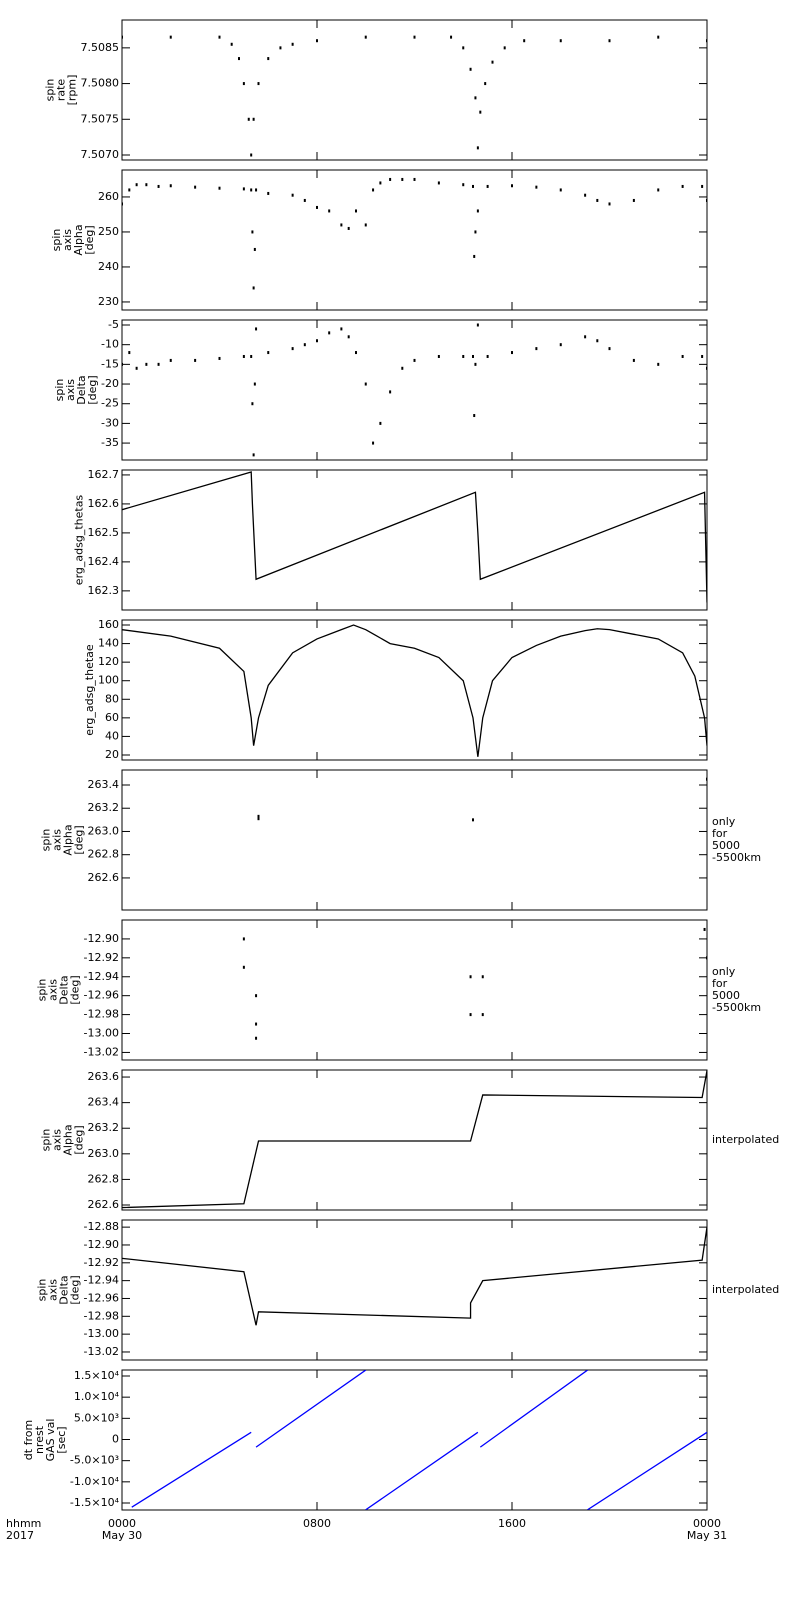 This screenshot has height=1604, width=800. Describe the element at coordinates (707, 1535) in the screenshot. I see `date-label: May 31` at that location.